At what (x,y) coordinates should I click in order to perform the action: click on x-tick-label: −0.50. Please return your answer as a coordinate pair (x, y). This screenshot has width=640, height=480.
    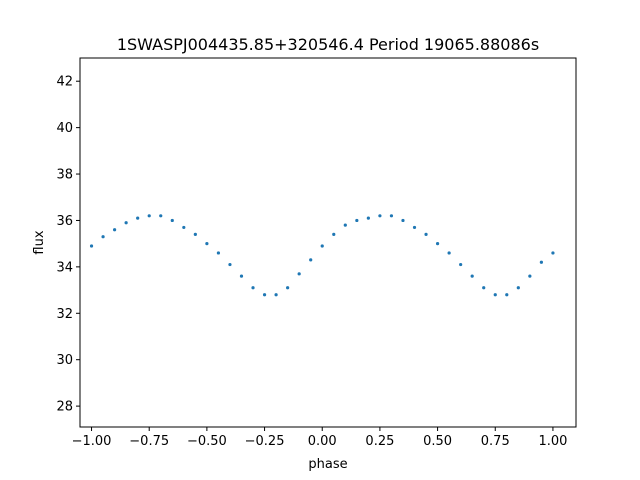
    Looking at the image, I should click on (207, 441).